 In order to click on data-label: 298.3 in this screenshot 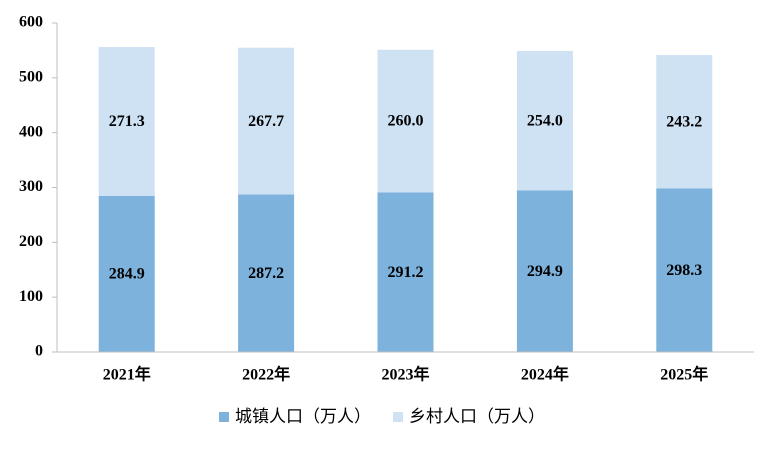, I will do `click(684, 270)`.